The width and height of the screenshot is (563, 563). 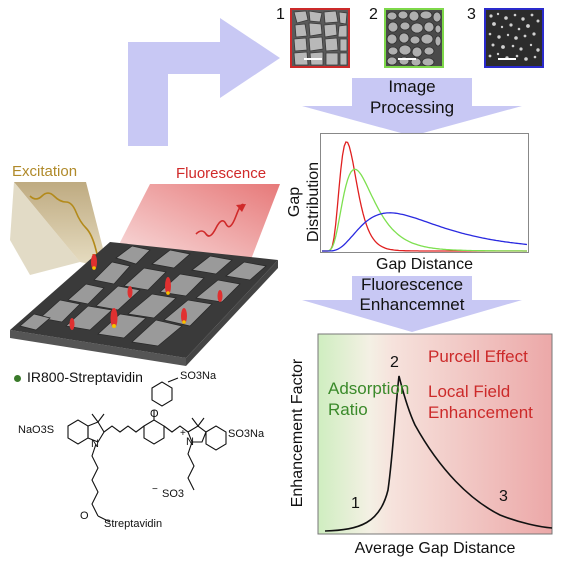 I want to click on fluorescence-wave-icon, so click(x=220, y=220).